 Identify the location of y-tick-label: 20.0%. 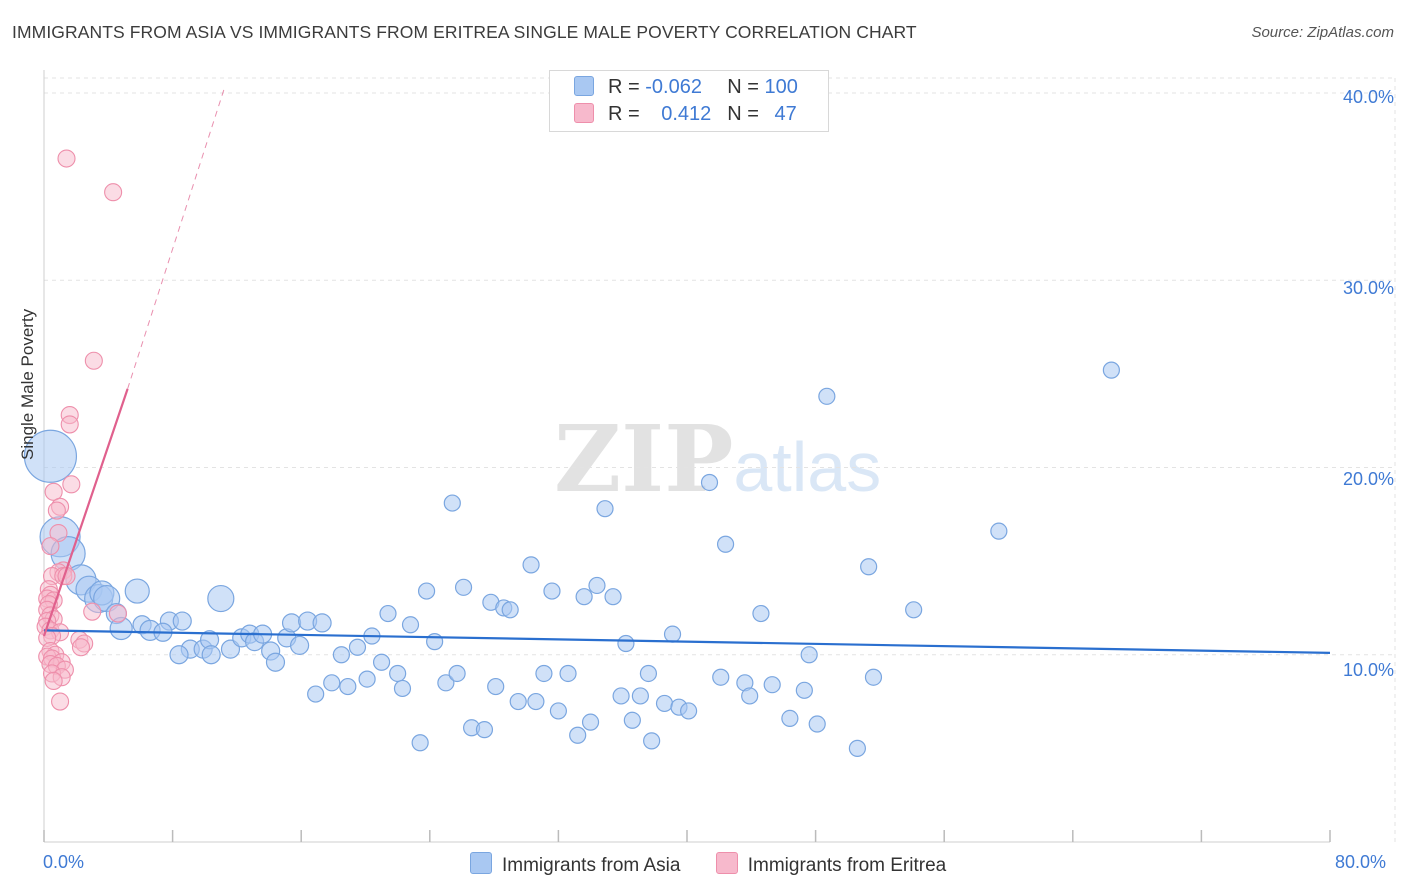
(1368, 479).